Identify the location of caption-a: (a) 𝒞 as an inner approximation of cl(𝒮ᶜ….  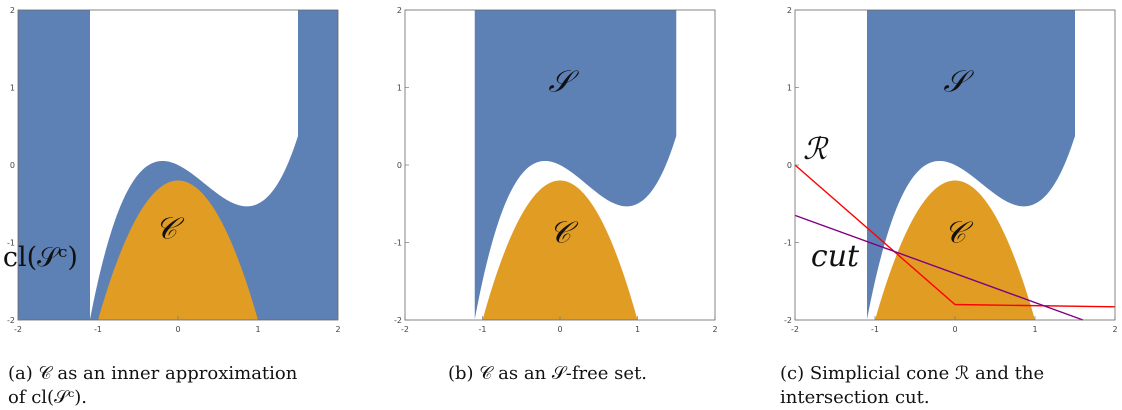
(173, 386).